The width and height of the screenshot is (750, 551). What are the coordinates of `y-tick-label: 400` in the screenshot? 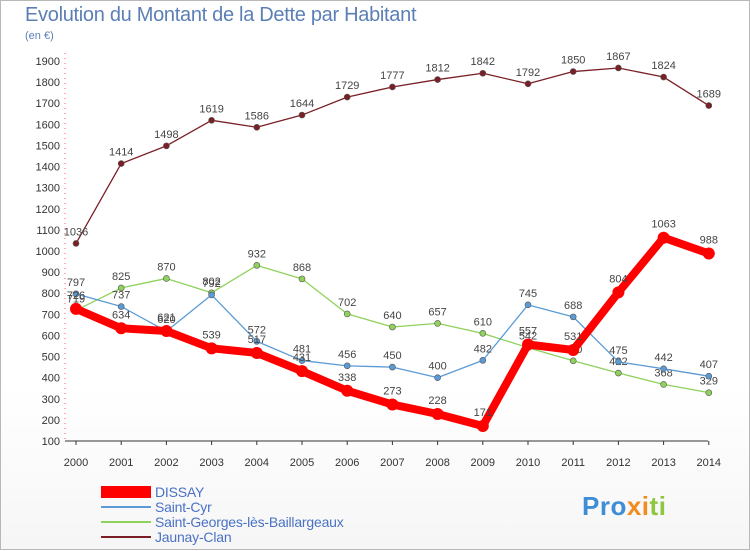 It's located at (51, 379).